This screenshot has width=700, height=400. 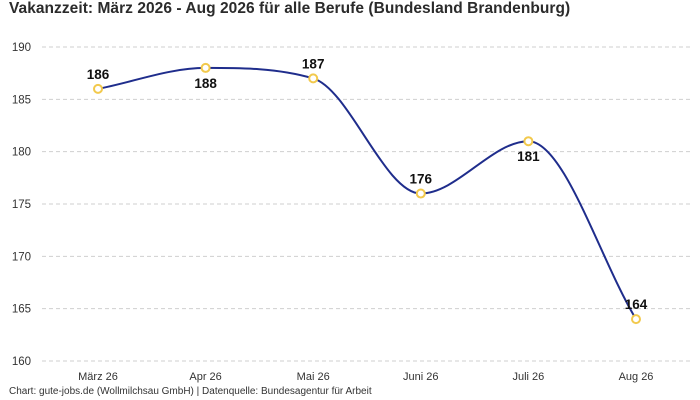 I want to click on y-tick-label: 160, so click(x=21, y=362).